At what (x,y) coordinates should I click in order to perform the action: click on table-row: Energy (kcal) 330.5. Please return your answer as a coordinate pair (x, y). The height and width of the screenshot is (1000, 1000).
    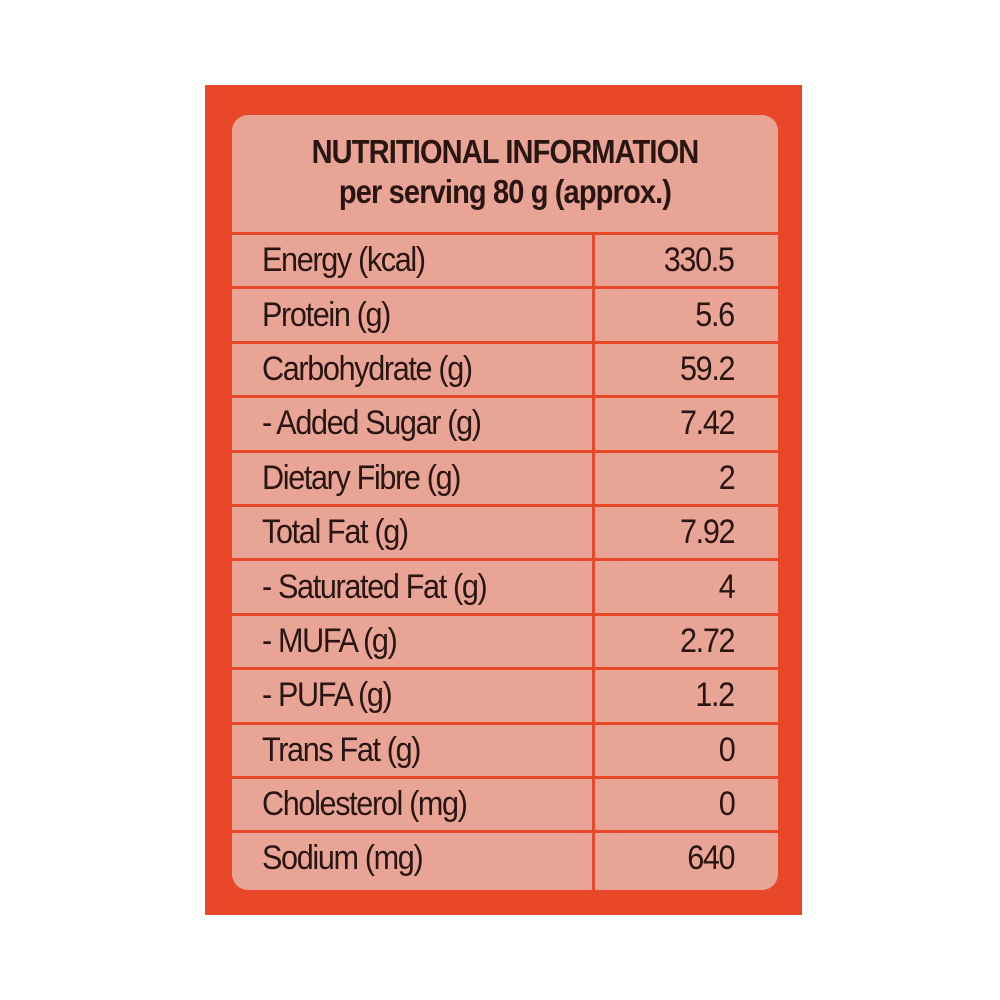
    Looking at the image, I should click on (505, 259).